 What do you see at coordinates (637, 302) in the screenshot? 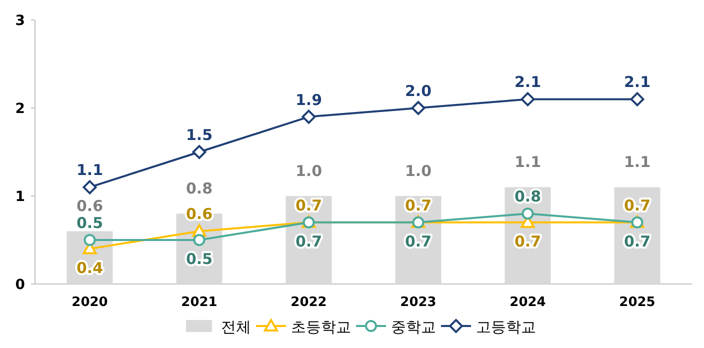
I see `x-tick-label: 2025` at bounding box center [637, 302].